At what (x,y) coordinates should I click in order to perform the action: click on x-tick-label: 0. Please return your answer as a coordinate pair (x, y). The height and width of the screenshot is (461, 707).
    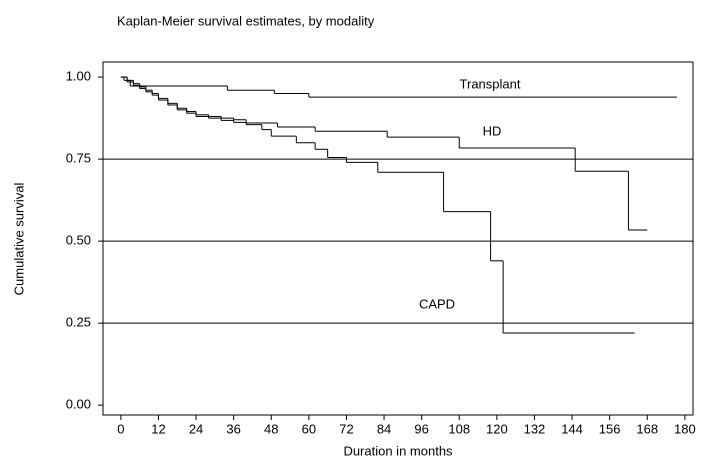
    Looking at the image, I should click on (120, 428).